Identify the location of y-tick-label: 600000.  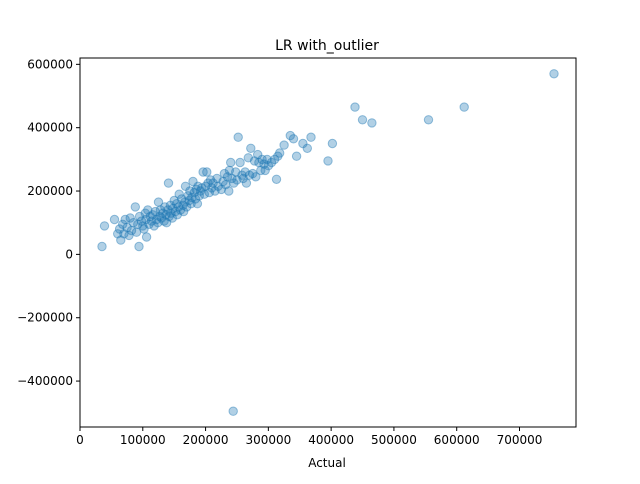
(50, 64).